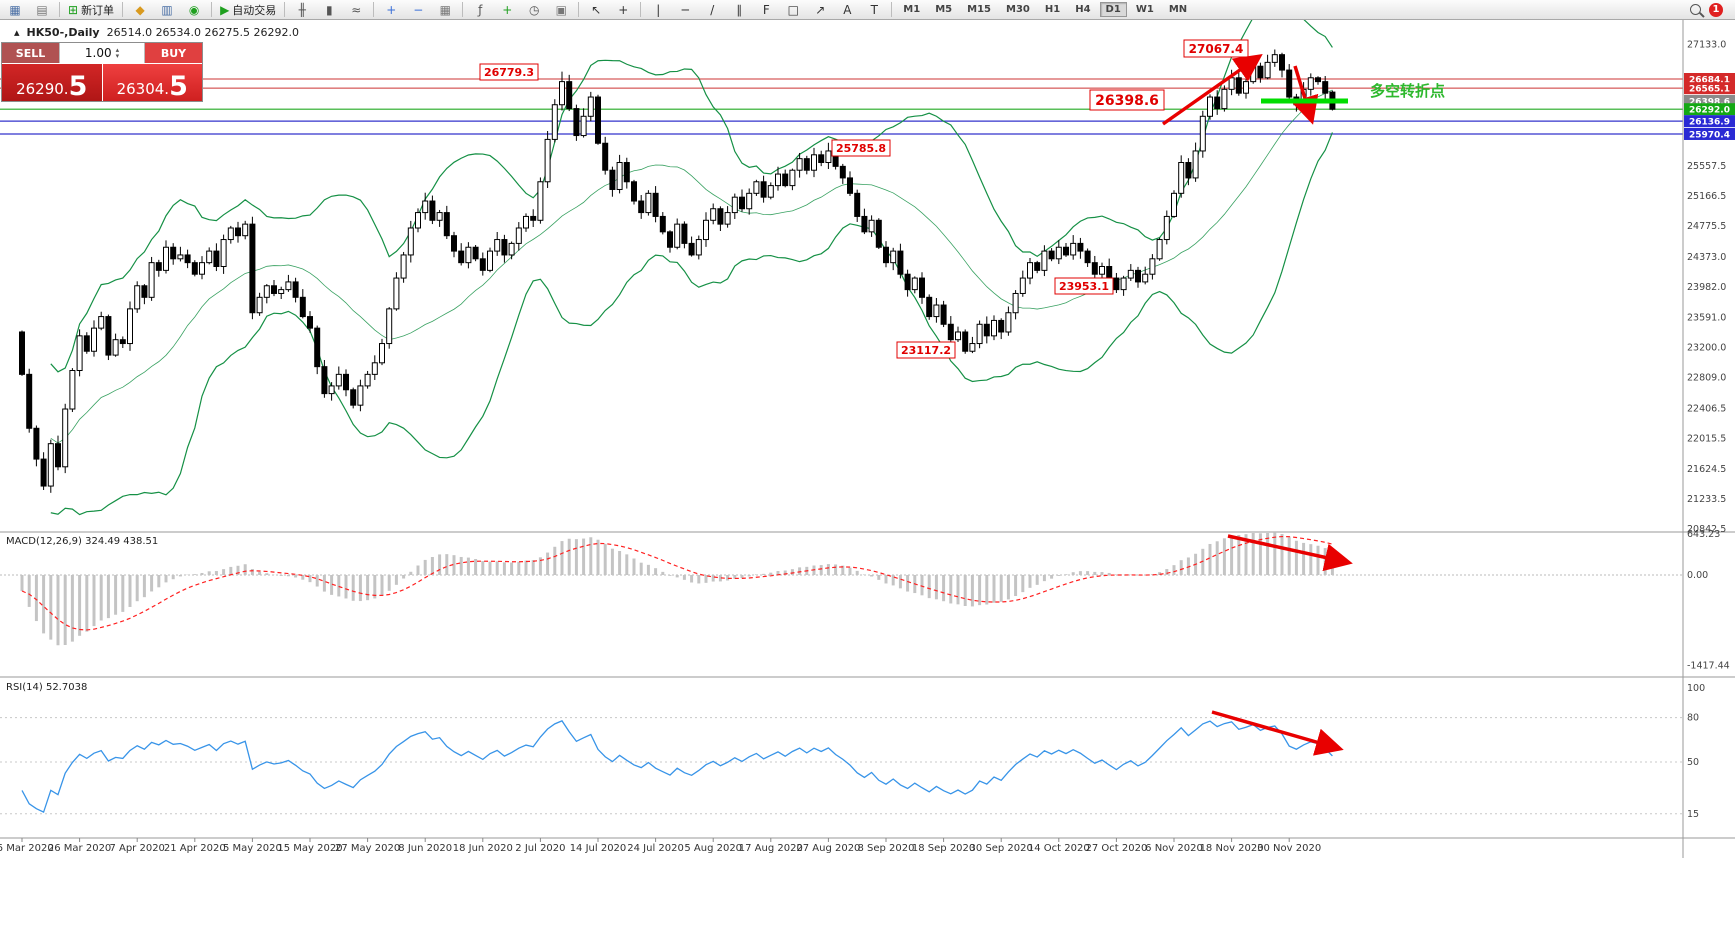 Image resolution: width=1735 pixels, height=945 pixels. I want to click on macd-signal-line, so click(677, 583).